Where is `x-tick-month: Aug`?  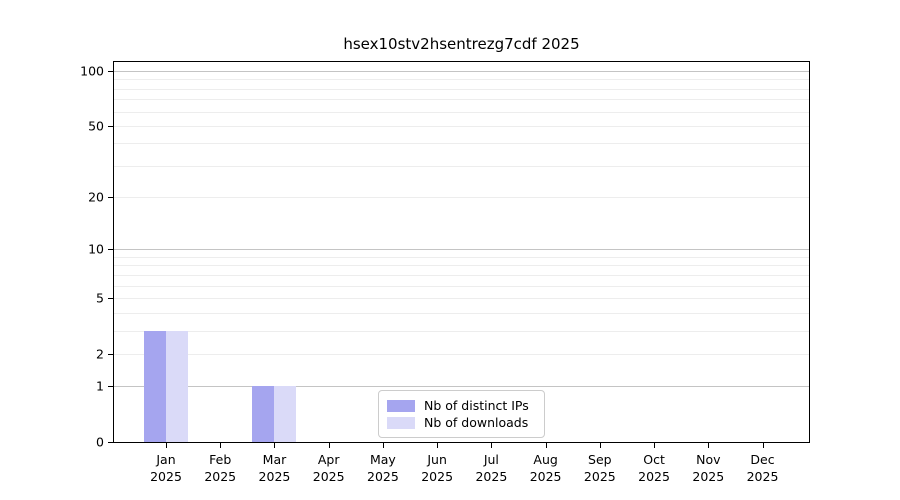 x-tick-month: Aug is located at coordinates (545, 459).